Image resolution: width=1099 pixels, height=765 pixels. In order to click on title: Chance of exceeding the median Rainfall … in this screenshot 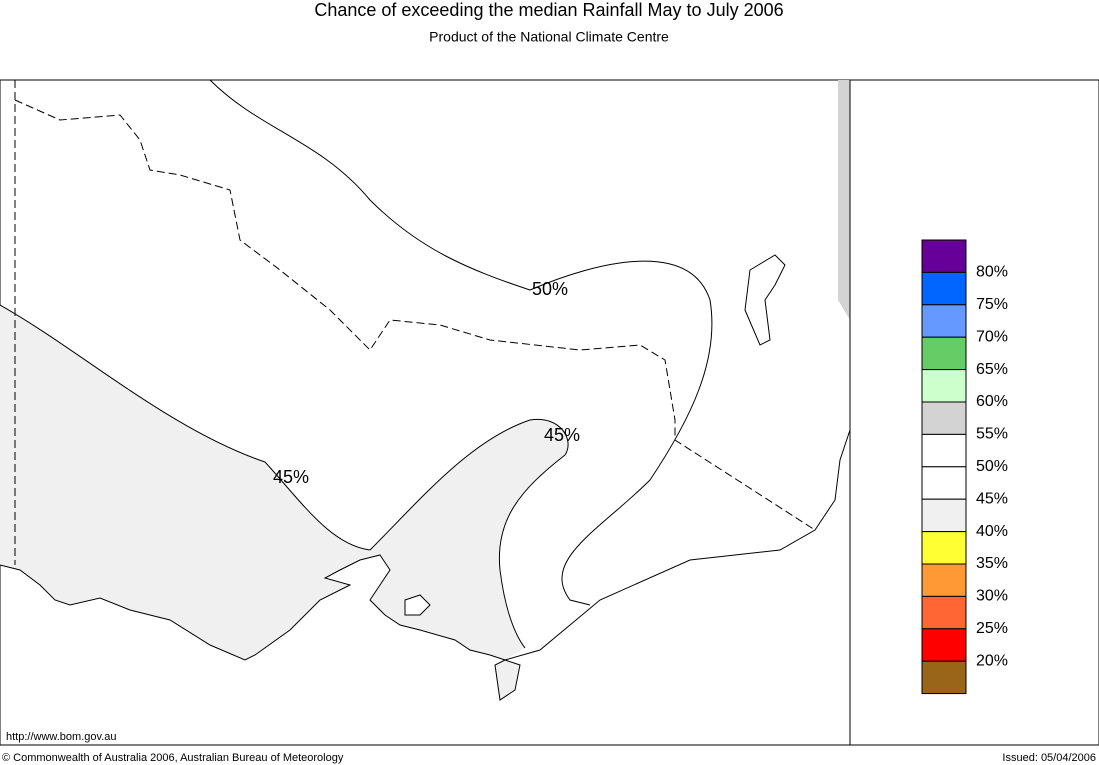, I will do `click(548, 10)`.